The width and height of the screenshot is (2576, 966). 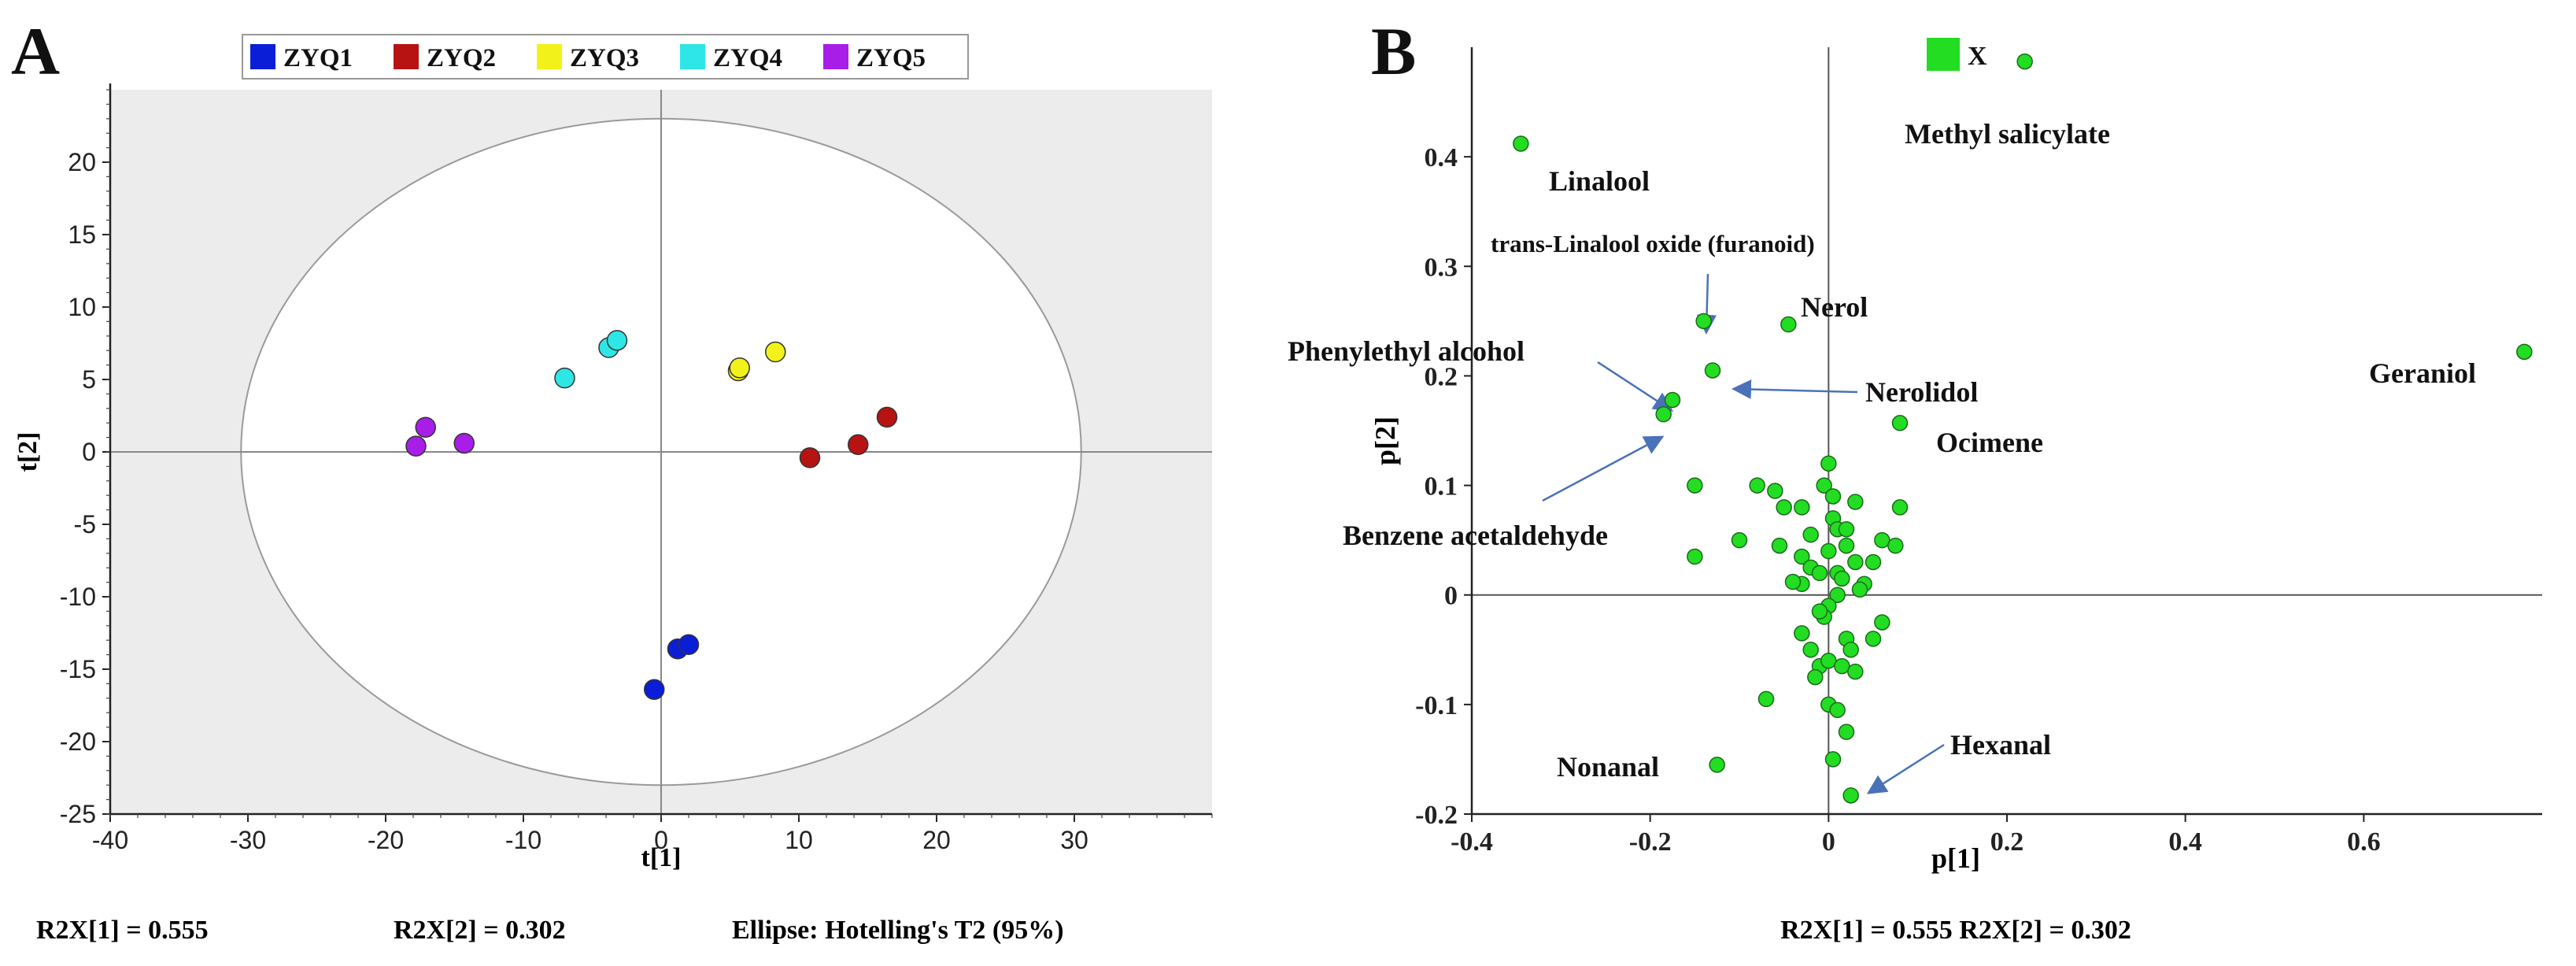 What do you see at coordinates (110, 840) in the screenshot?
I see `x-tick-label-a: -40` at bounding box center [110, 840].